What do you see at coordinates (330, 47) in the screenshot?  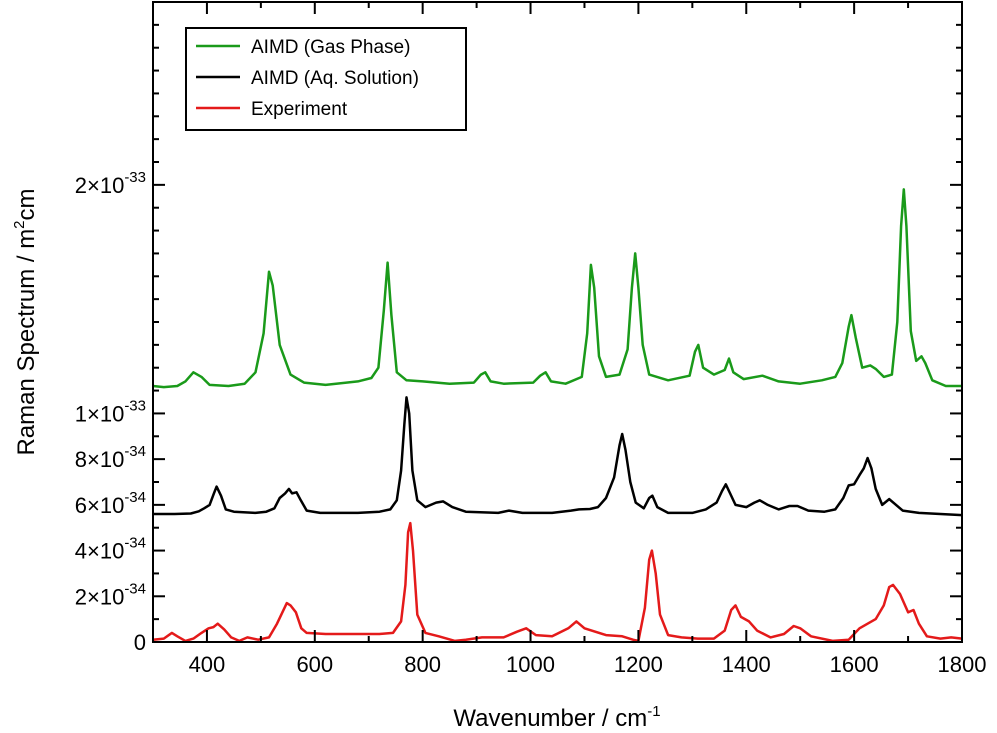 I see `legend-label-1: AIMD (Gas Phase)` at bounding box center [330, 47].